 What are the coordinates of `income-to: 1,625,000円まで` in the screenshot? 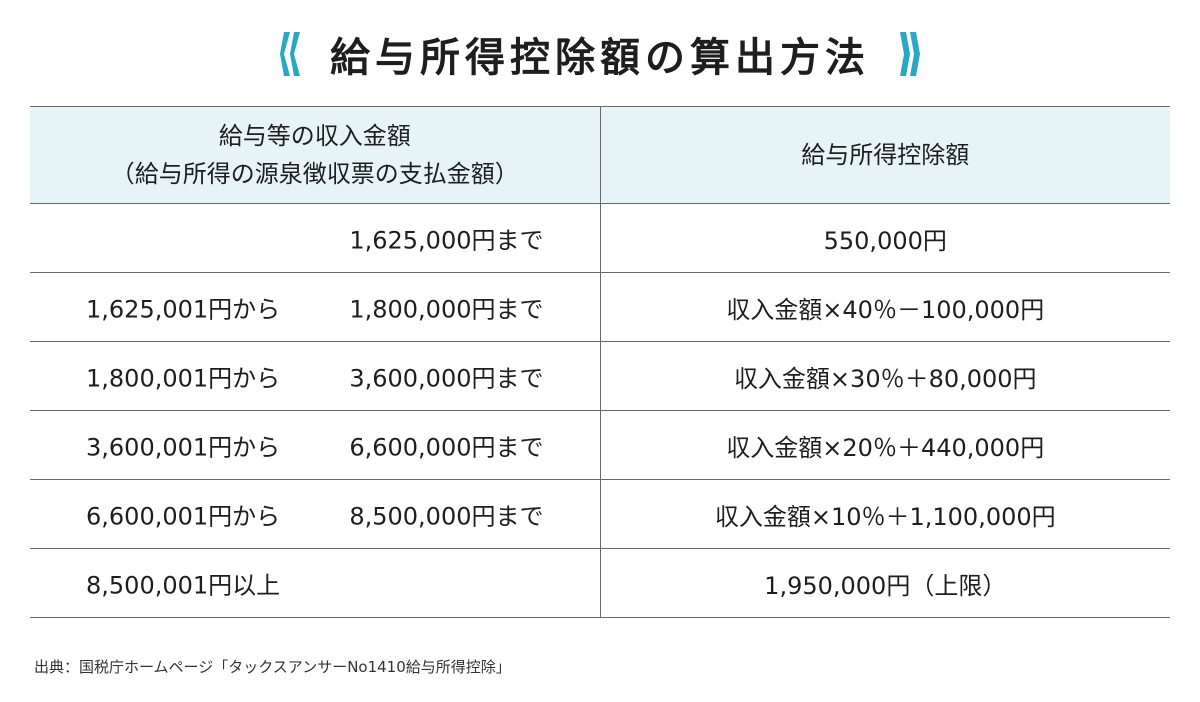 It's located at (446, 240).